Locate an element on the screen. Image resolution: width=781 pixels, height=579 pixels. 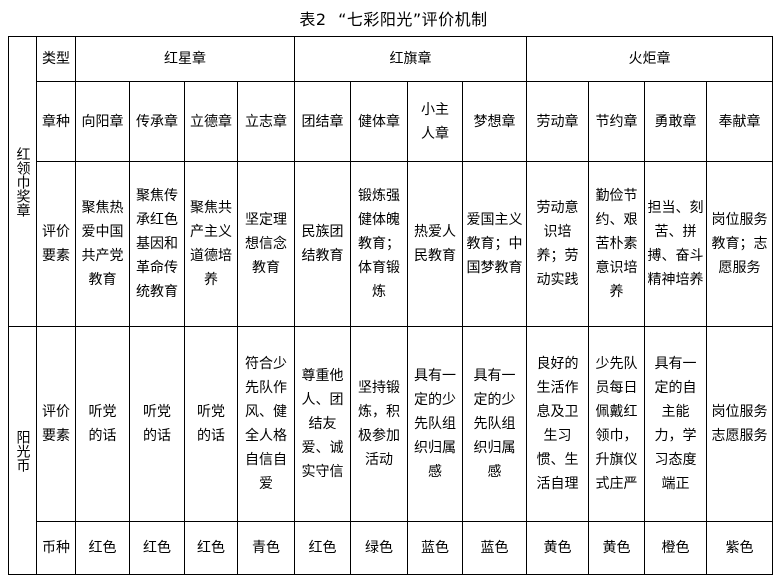
coin-cell: 紫色 is located at coordinates (739, 548).